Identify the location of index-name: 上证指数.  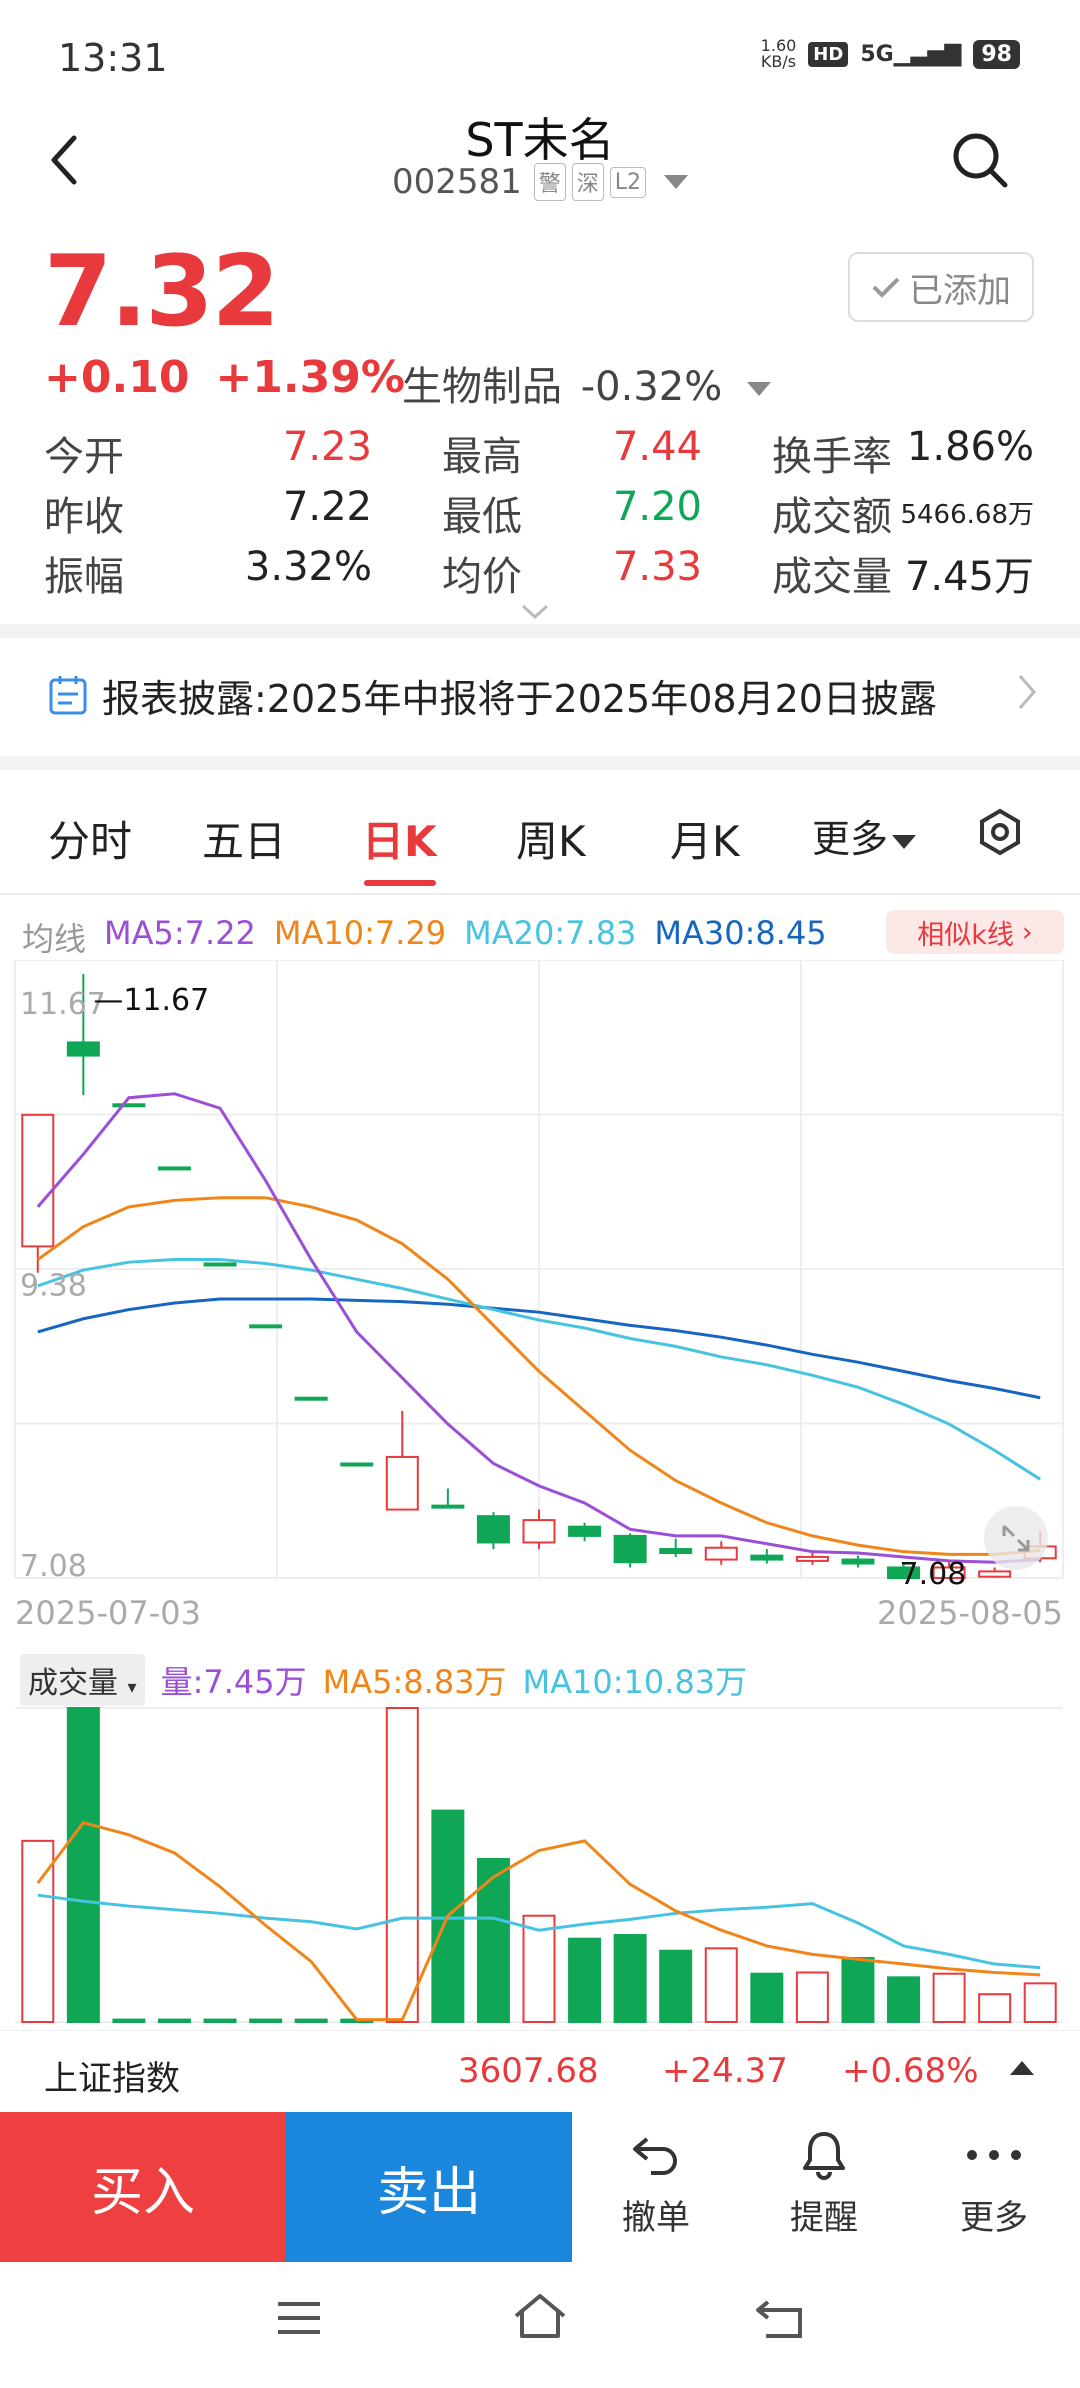
(112, 2079).